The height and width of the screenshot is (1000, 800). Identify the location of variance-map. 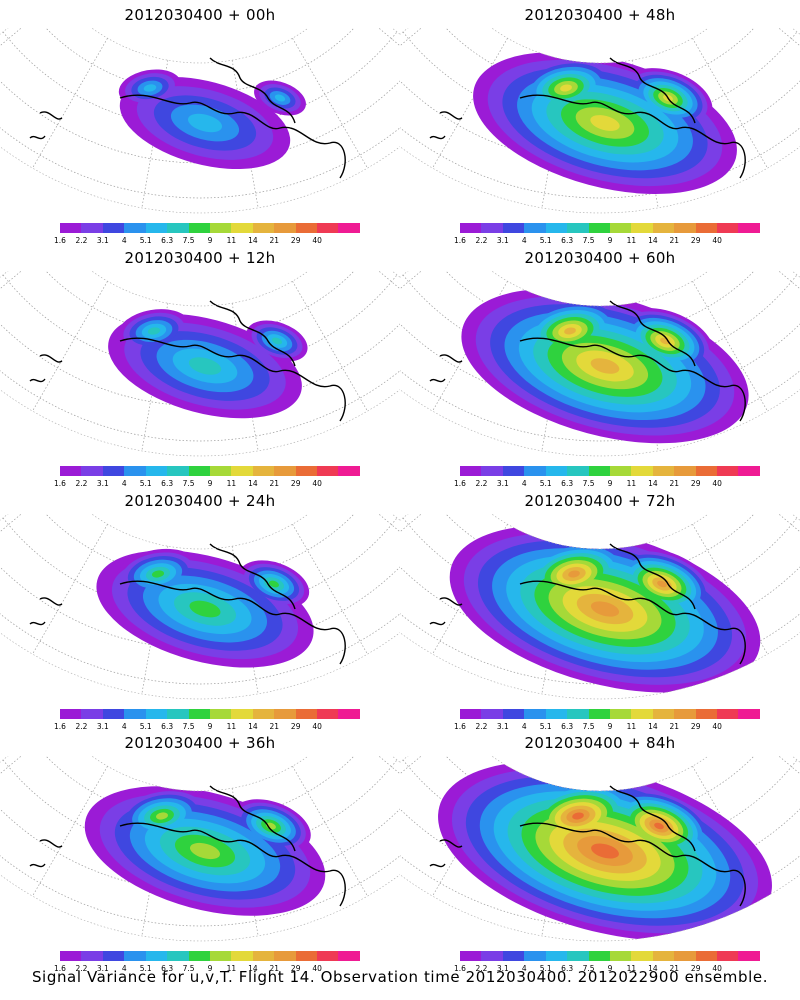
(600, 121).